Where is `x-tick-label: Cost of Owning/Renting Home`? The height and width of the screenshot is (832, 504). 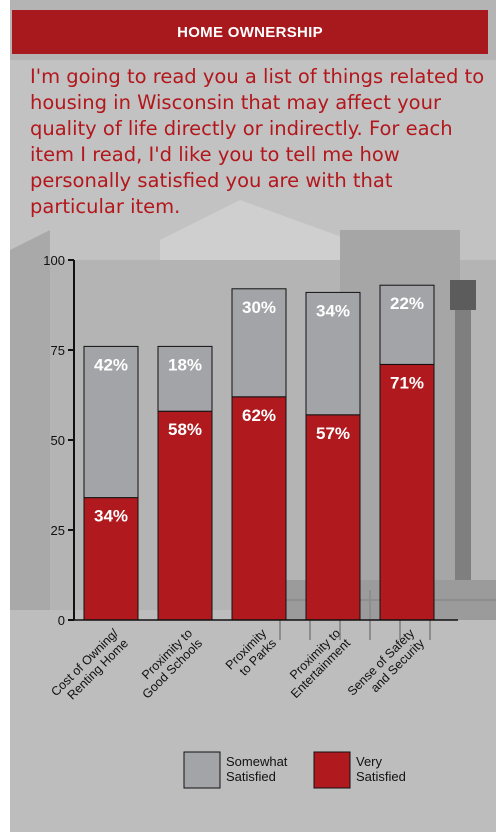
x-tick-label: Cost of Owning/Renting Home is located at coordinates (89, 667).